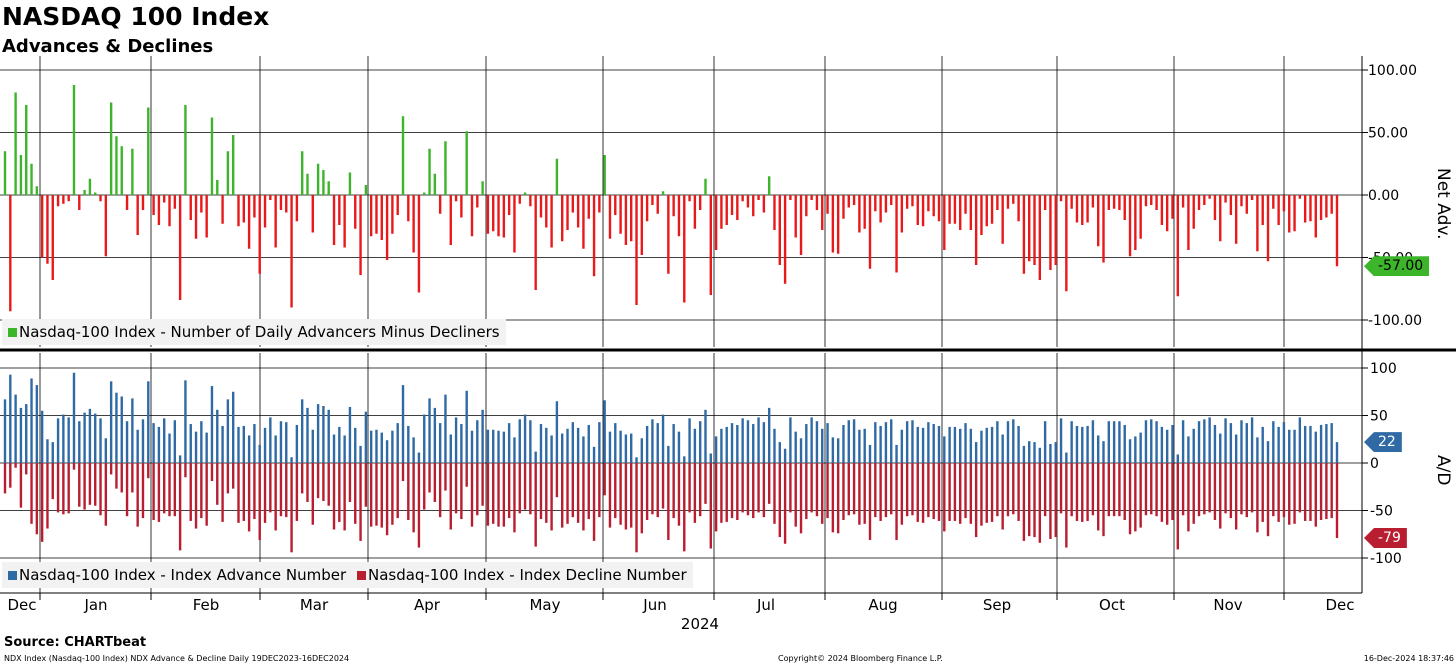 Image resolution: width=1456 pixels, height=666 pixels. Describe the element at coordinates (1388, 134) in the screenshot. I see `net-adv-tick-label: 50.00` at that location.